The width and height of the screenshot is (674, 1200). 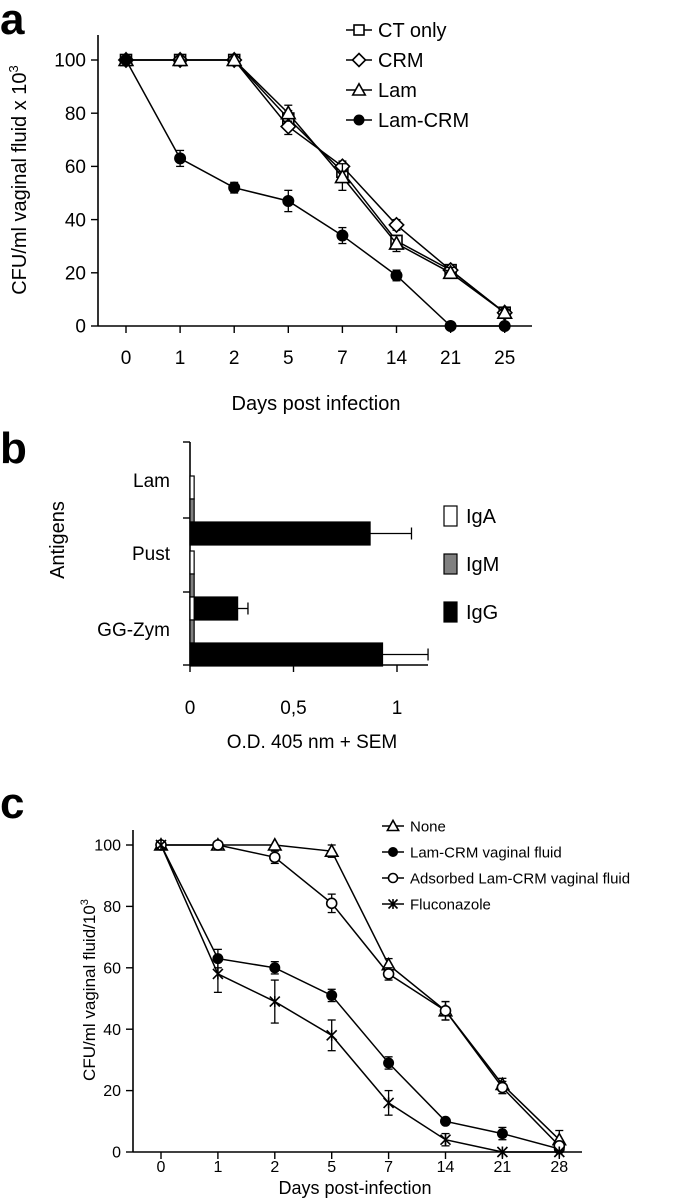 What do you see at coordinates (407, 76) in the screenshot?
I see `panel-a-legend: CT only CRM Lam Lam-CRM` at bounding box center [407, 76].